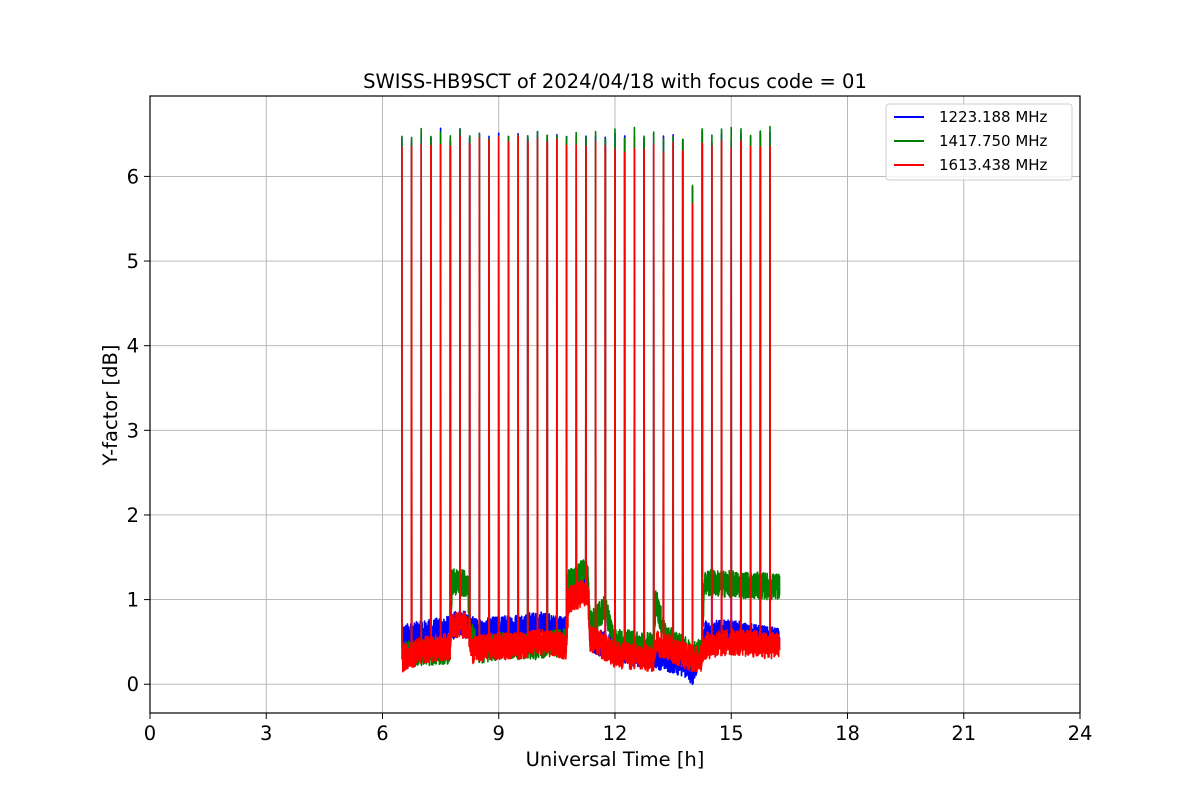 The height and width of the screenshot is (800, 1200). I want to click on x-tick-label: 0, so click(150, 733).